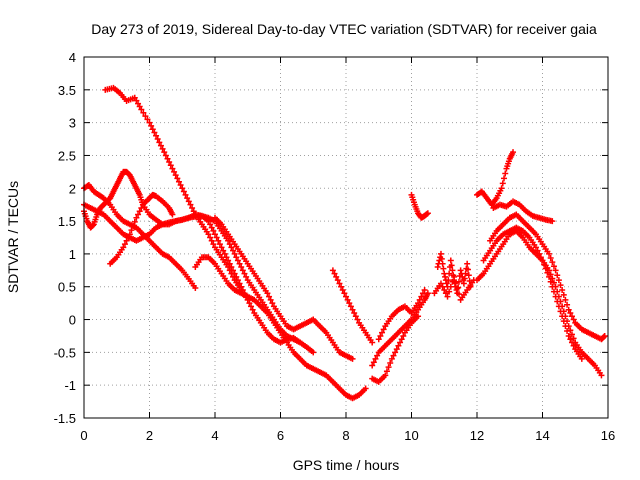  I want to click on y-axis-label: SDTVAR / TECUs, so click(13, 237).